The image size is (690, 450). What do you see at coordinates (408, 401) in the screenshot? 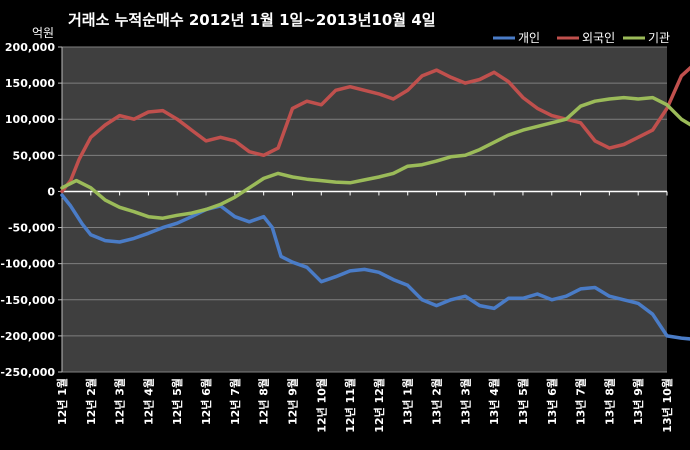
I see `x-tick-label: 13년 1월` at bounding box center [408, 401].